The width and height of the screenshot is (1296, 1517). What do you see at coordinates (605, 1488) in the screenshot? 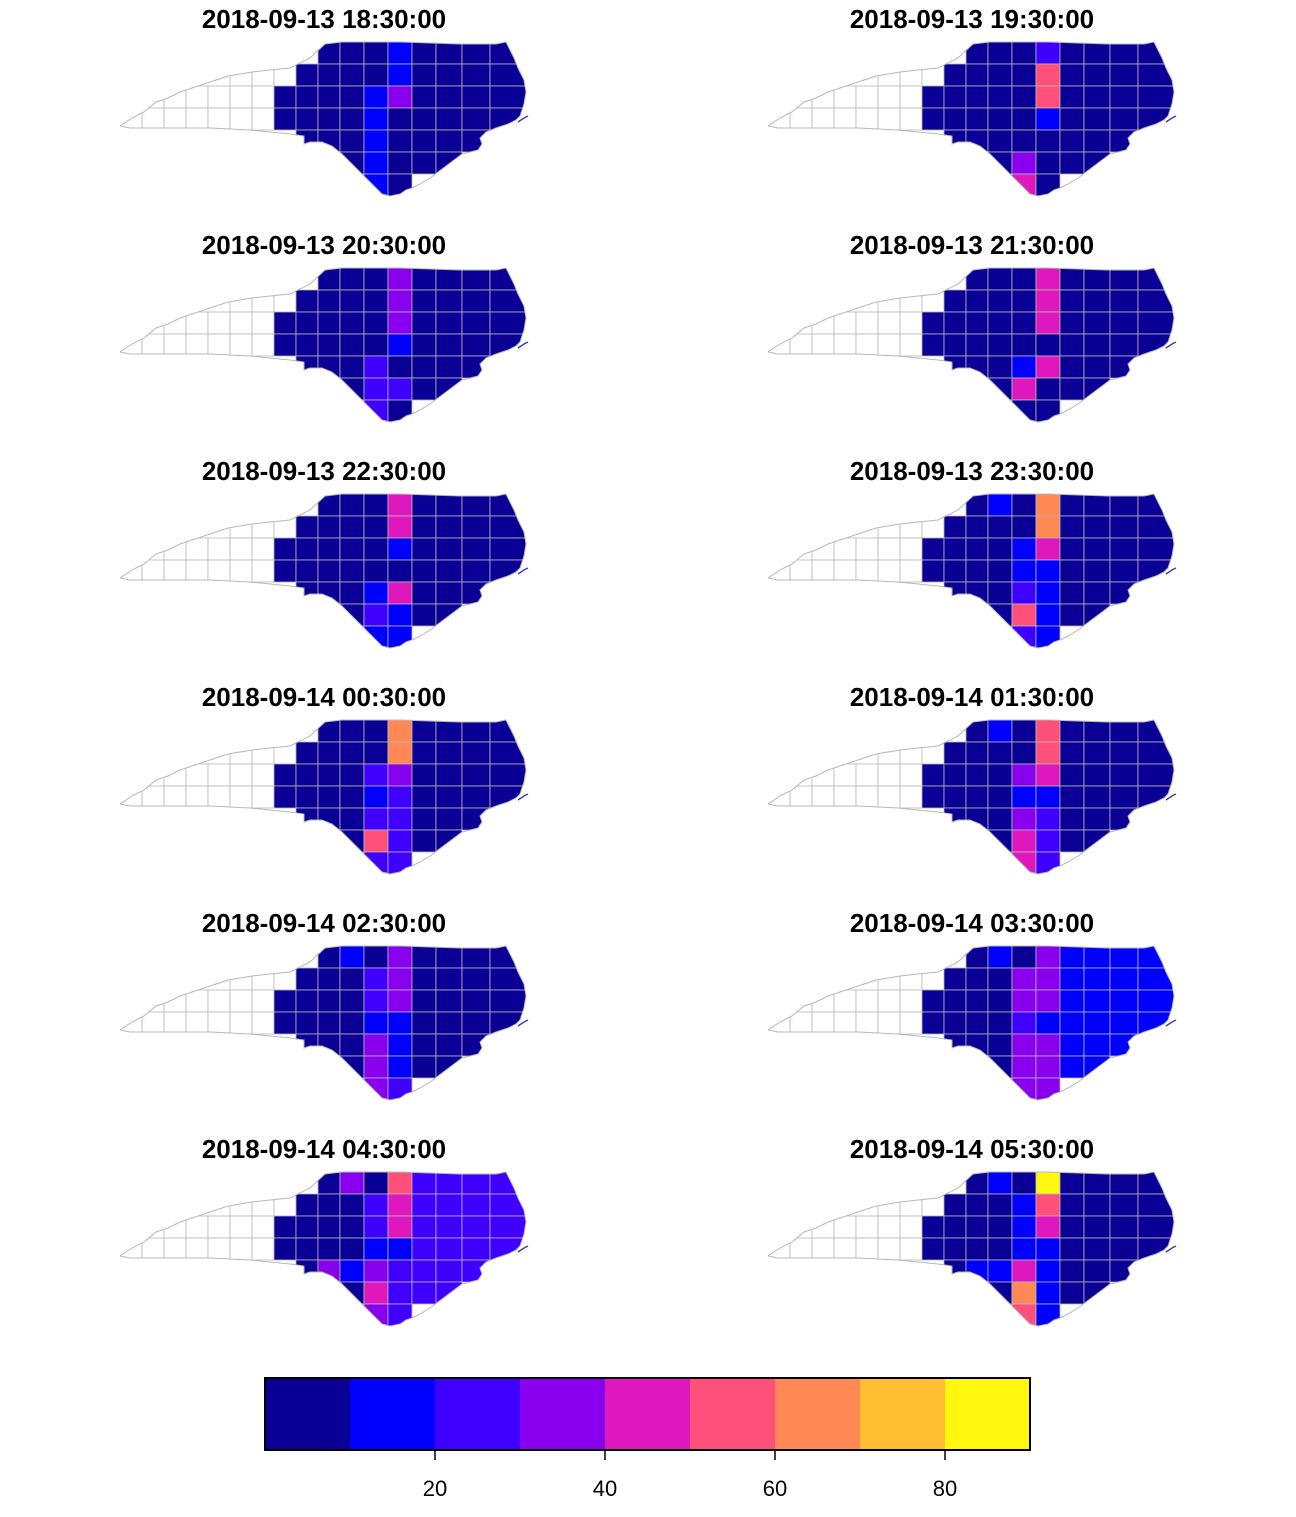
I see `legend-tick-label: 40` at bounding box center [605, 1488].